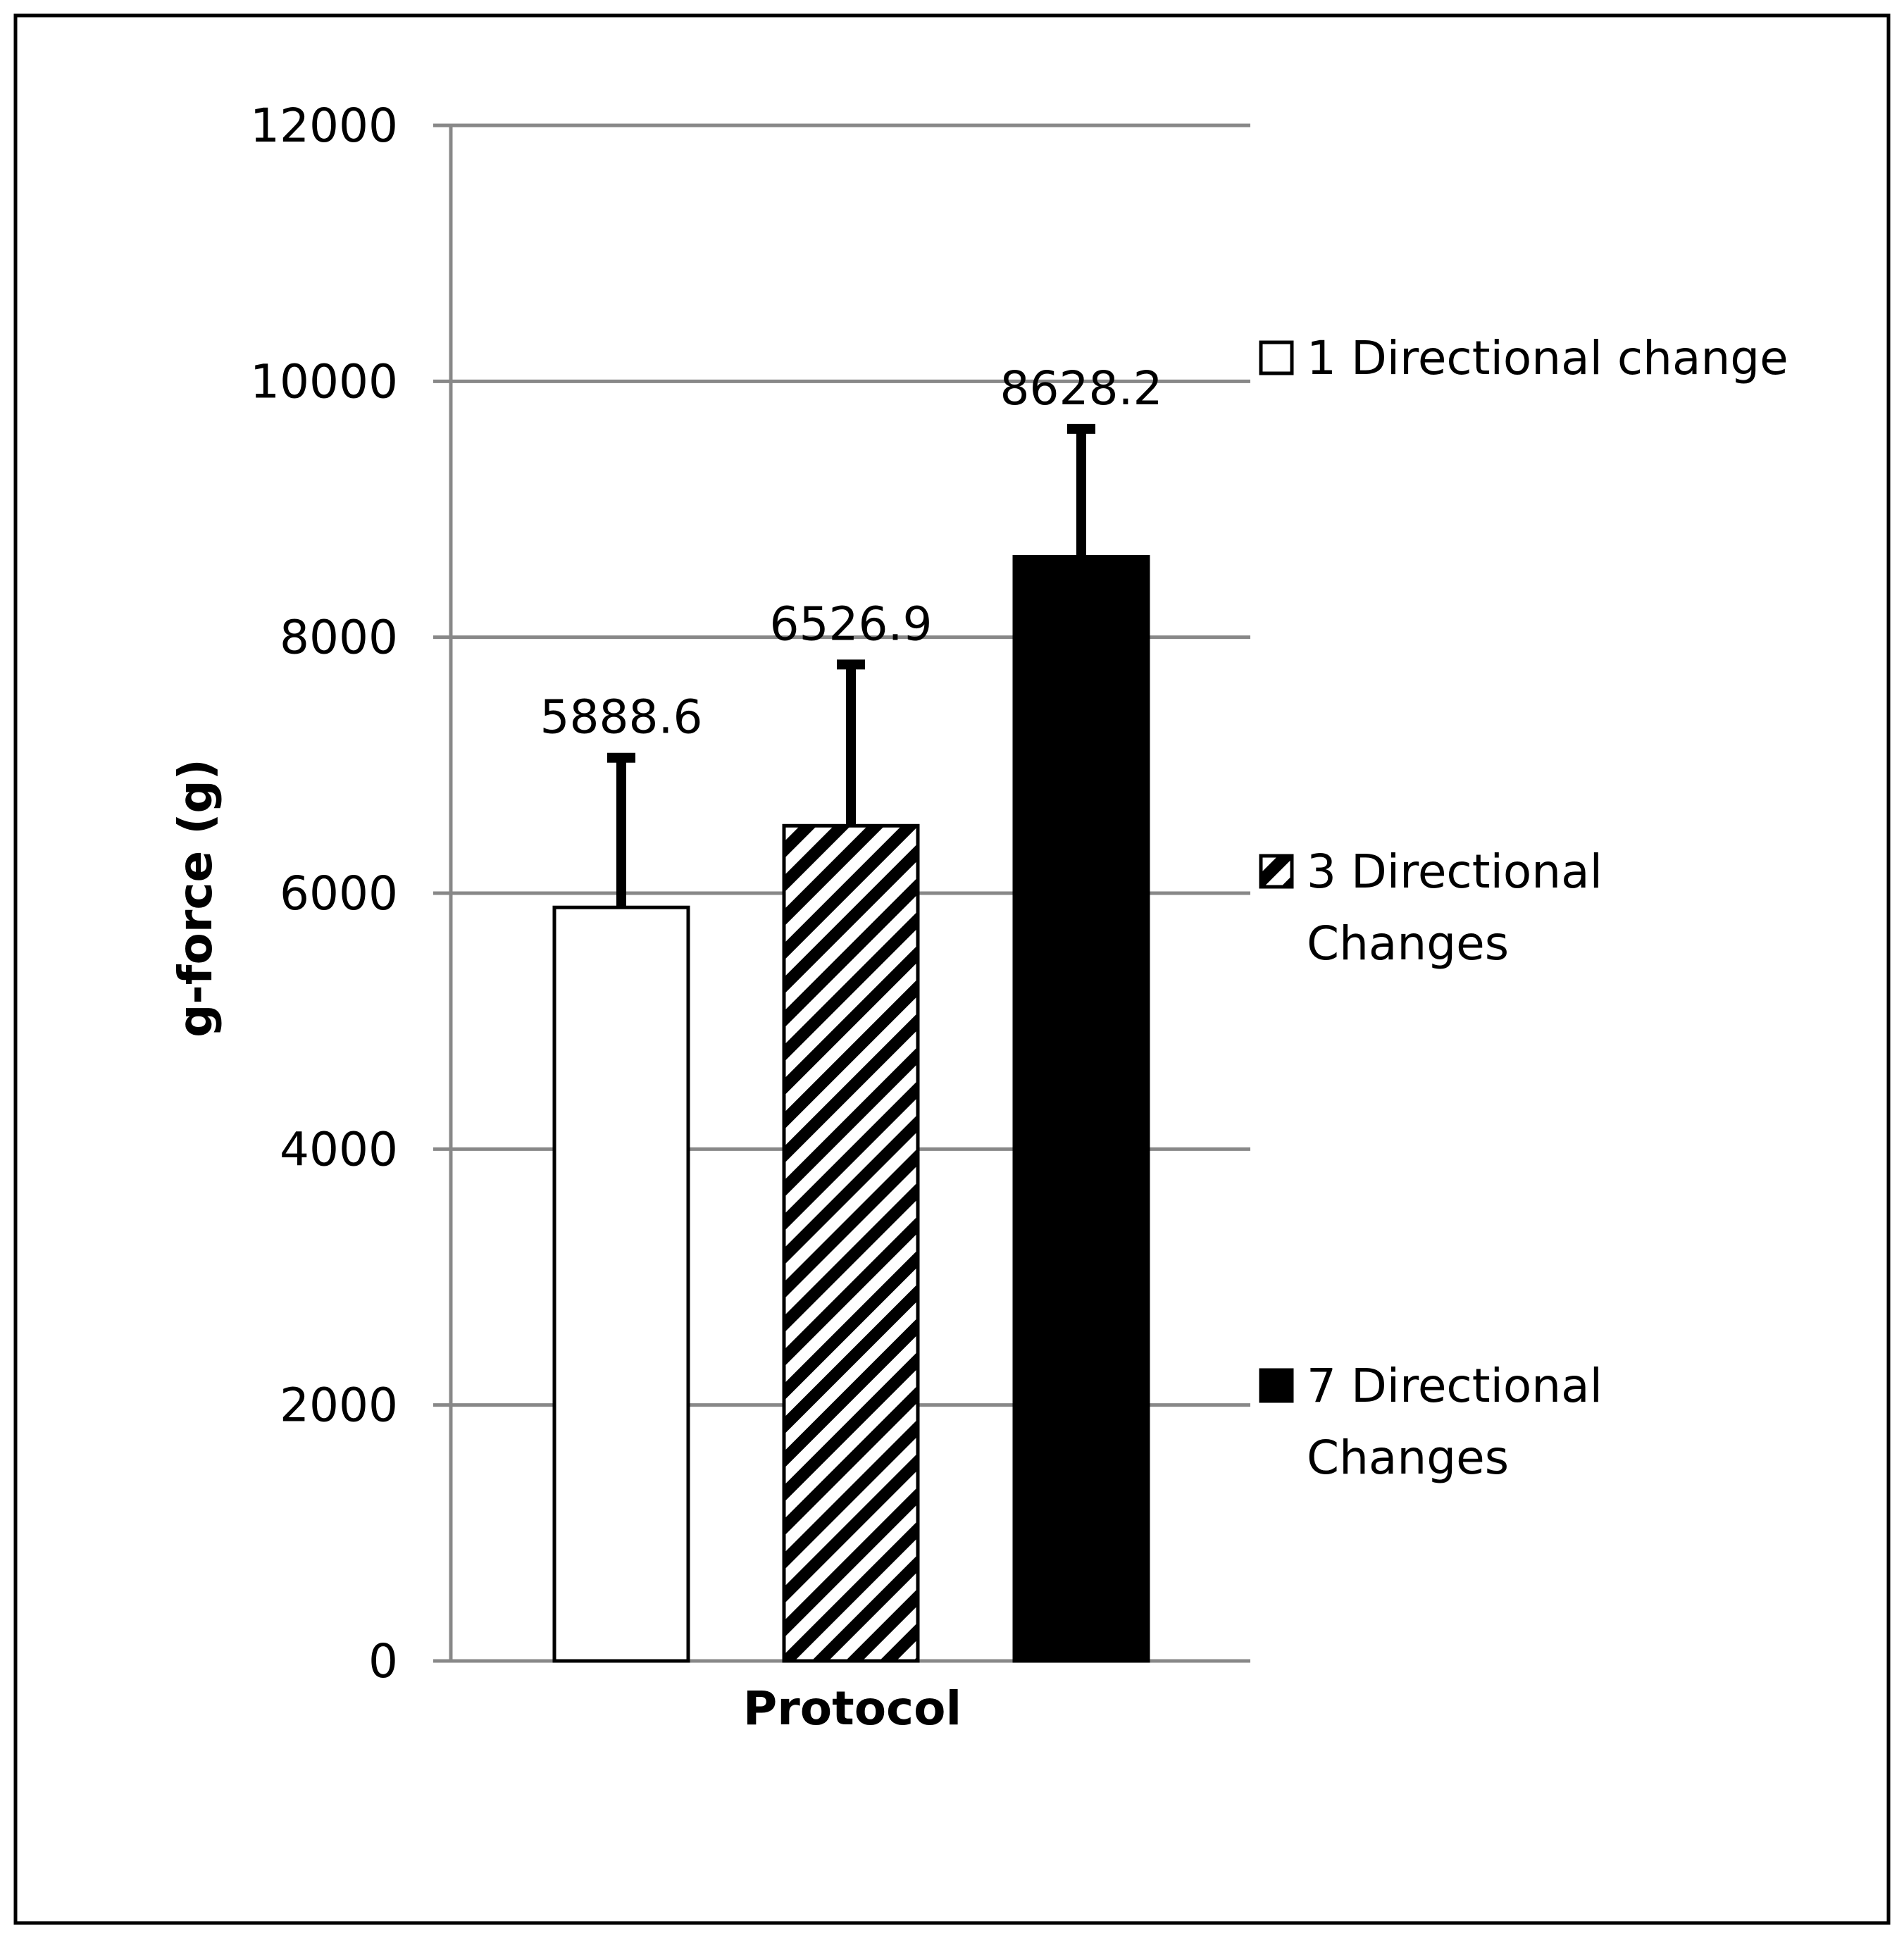 The width and height of the screenshot is (1904, 1942). Describe the element at coordinates (1547, 358) in the screenshot. I see `legend-label: 1 Directional change` at that location.